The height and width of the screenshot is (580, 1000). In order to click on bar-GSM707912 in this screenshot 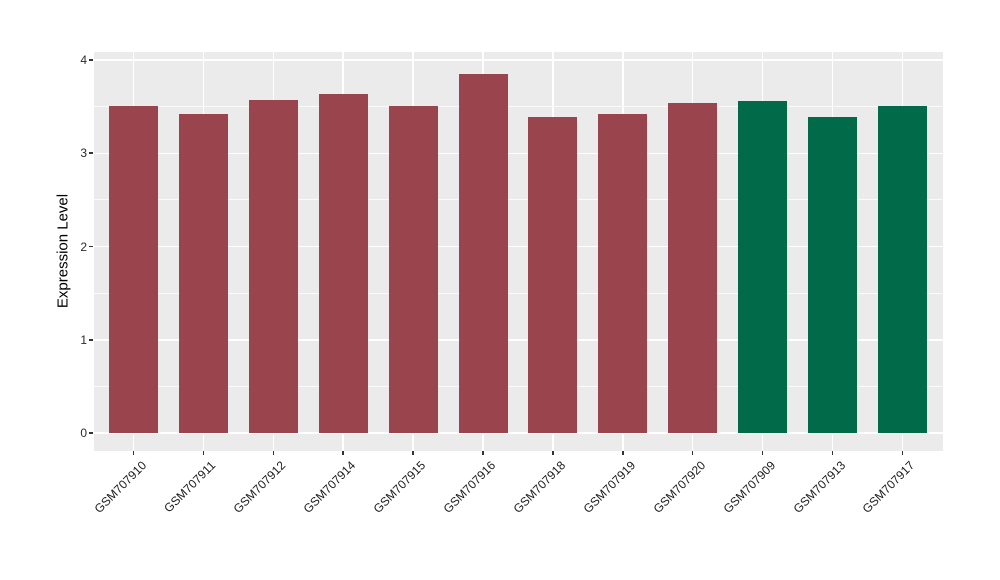, I will do `click(273, 266)`.